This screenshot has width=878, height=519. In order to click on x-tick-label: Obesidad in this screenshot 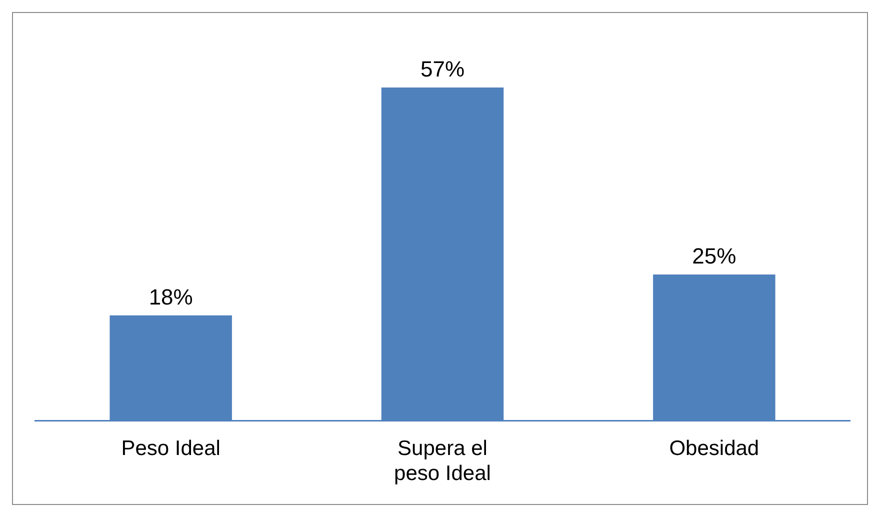, I will do `click(714, 448)`.